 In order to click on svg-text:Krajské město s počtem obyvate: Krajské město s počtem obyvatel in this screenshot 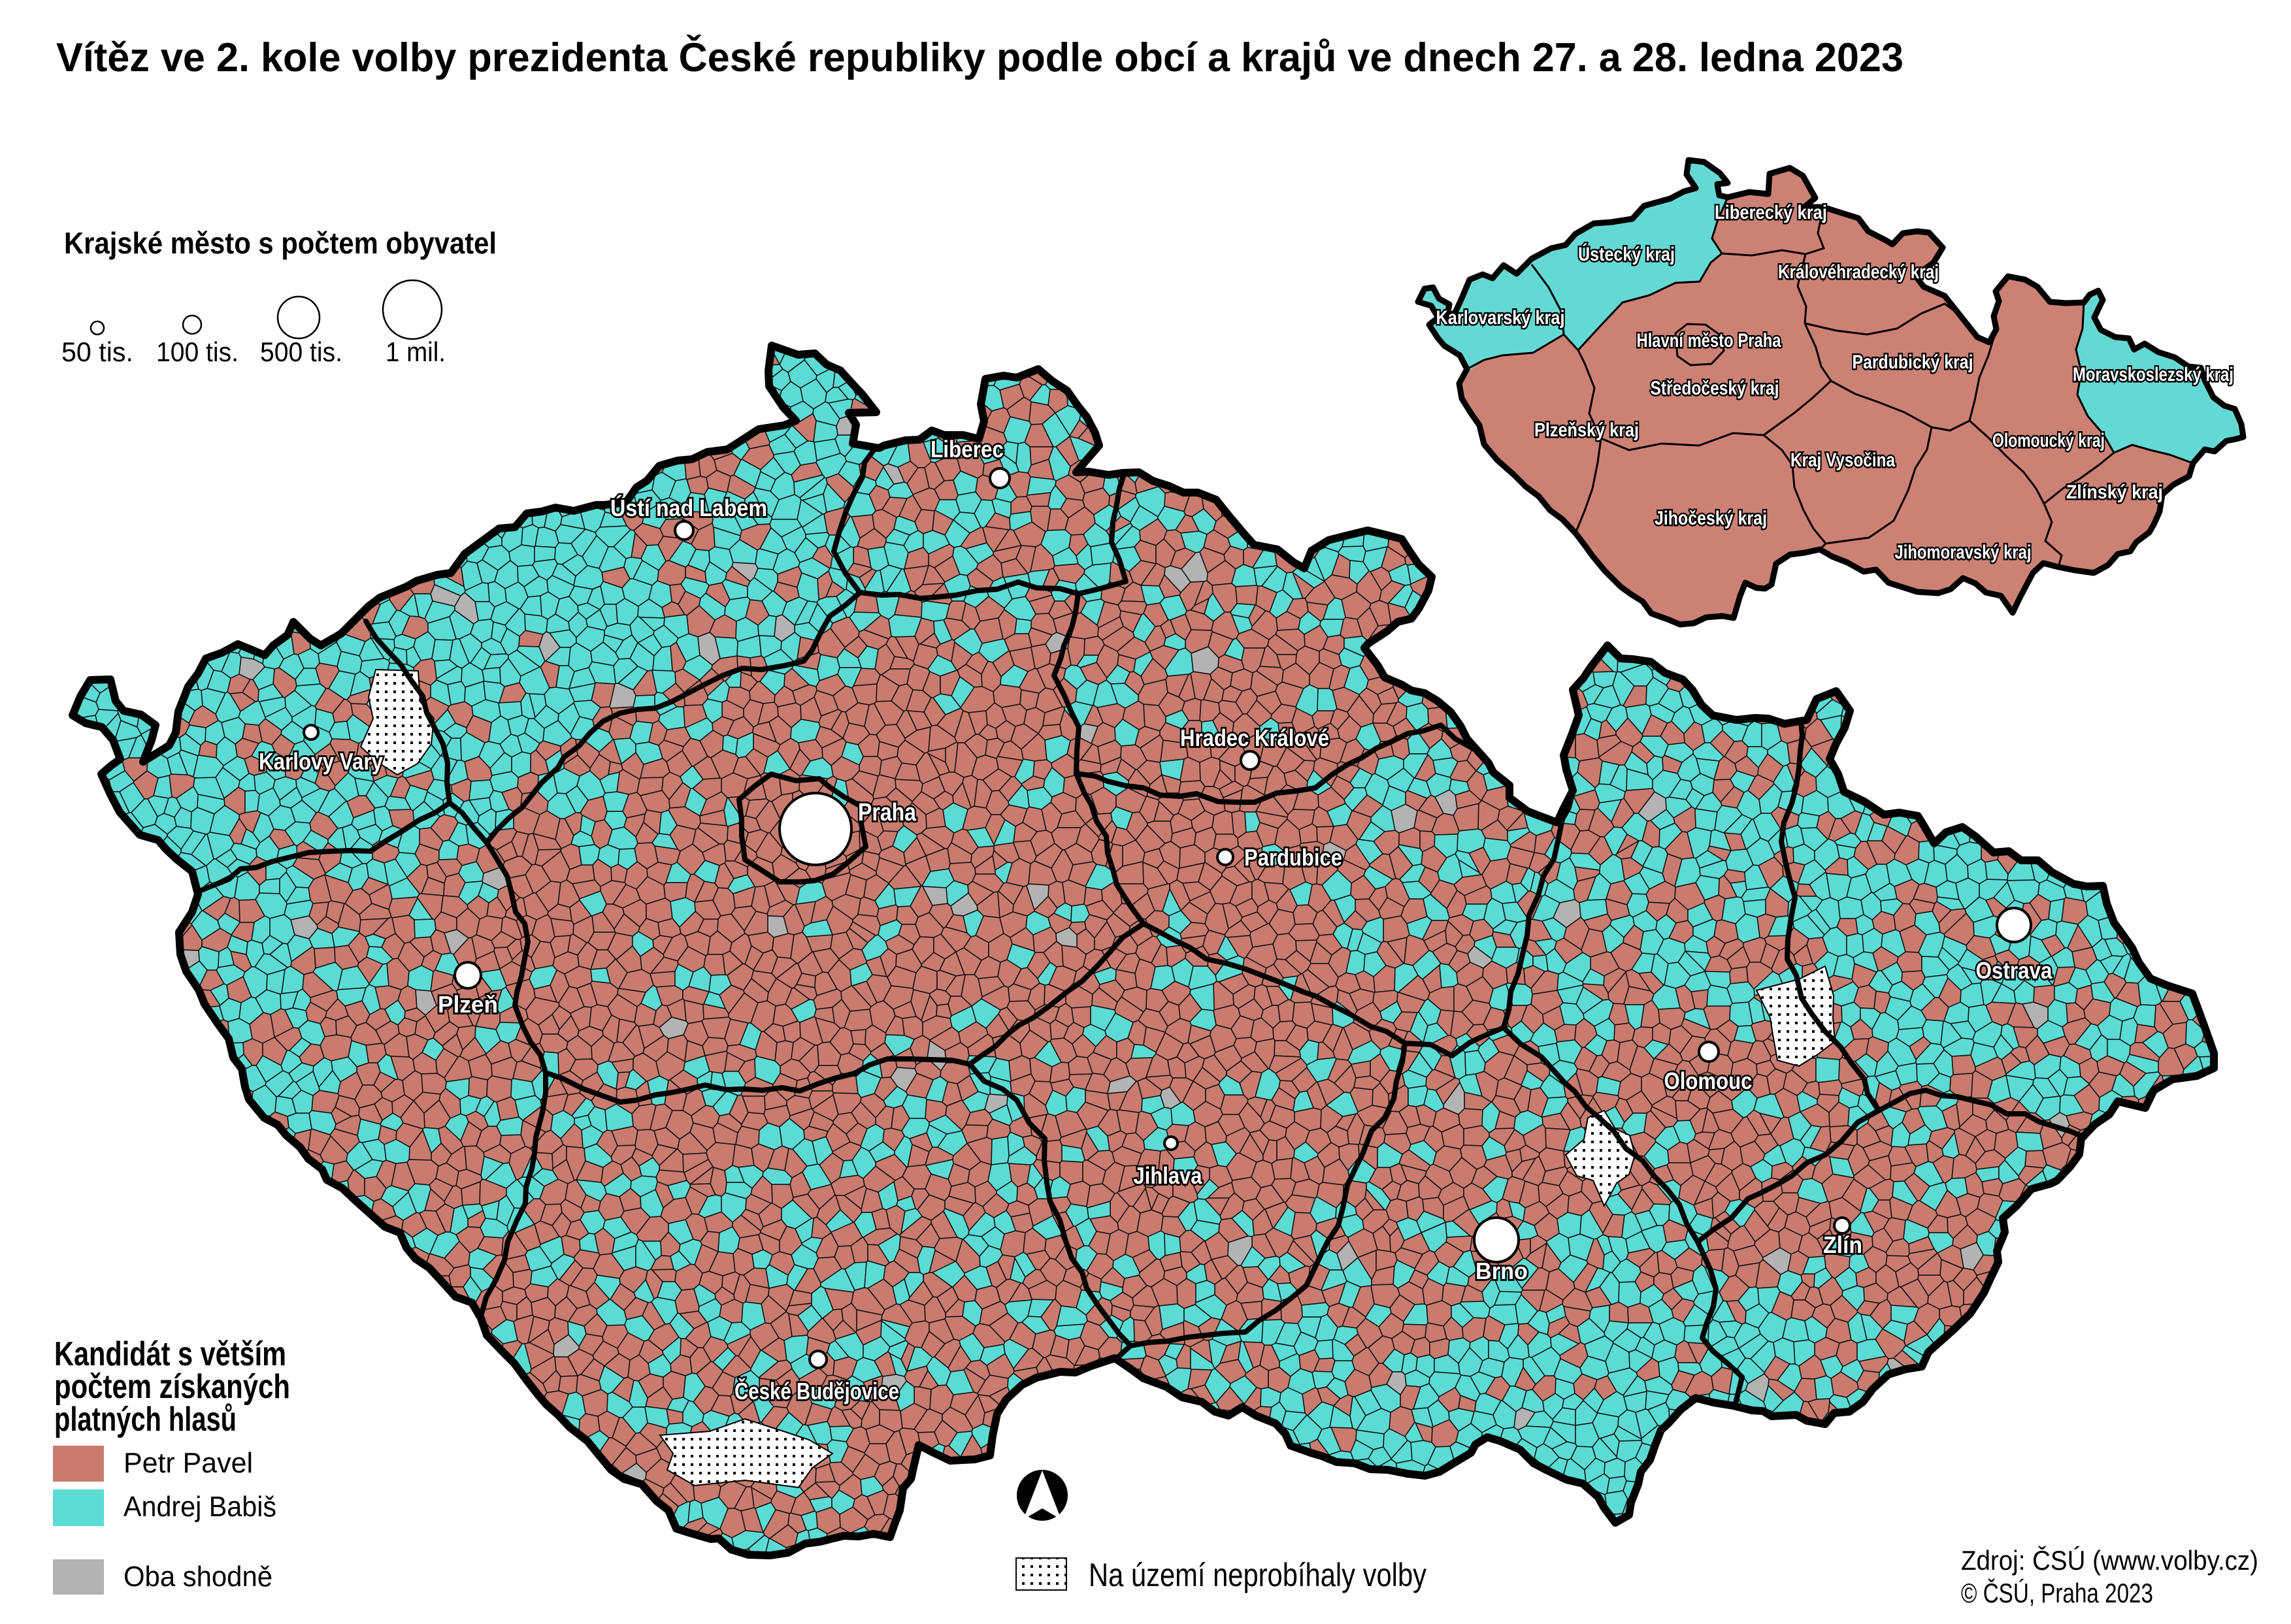, I will do `click(280, 243)`.